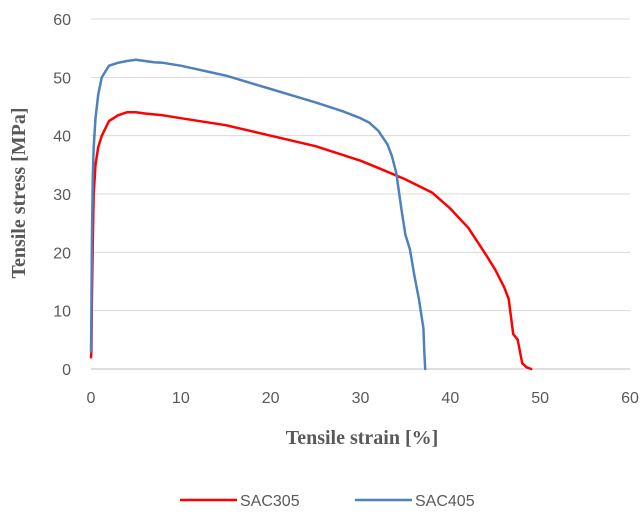  What do you see at coordinates (19, 192) in the screenshot?
I see `y-axis-title: Tensile stress [MPa]` at bounding box center [19, 192].